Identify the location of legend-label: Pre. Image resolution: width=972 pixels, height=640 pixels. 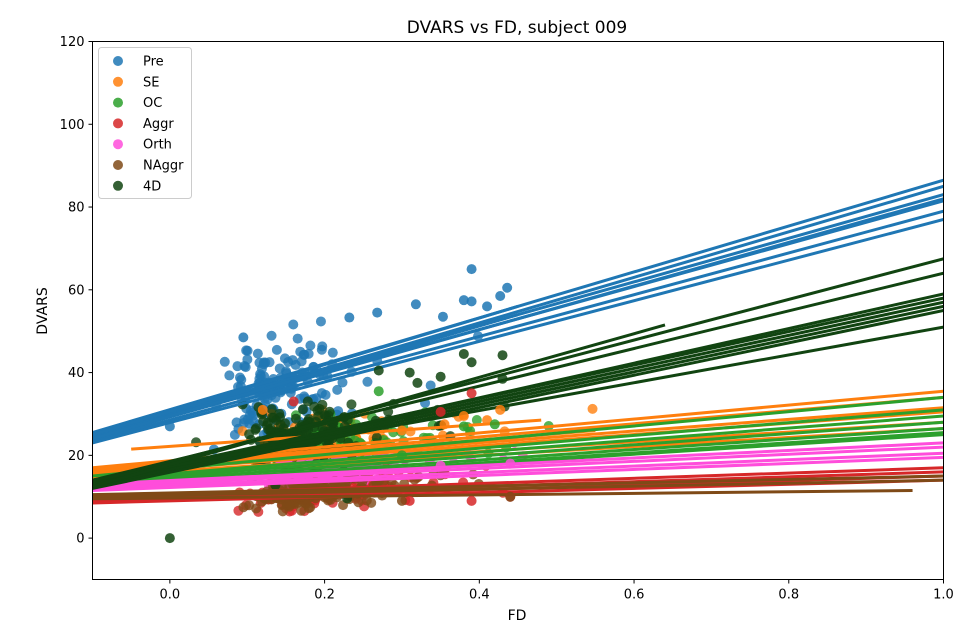
(153, 62).